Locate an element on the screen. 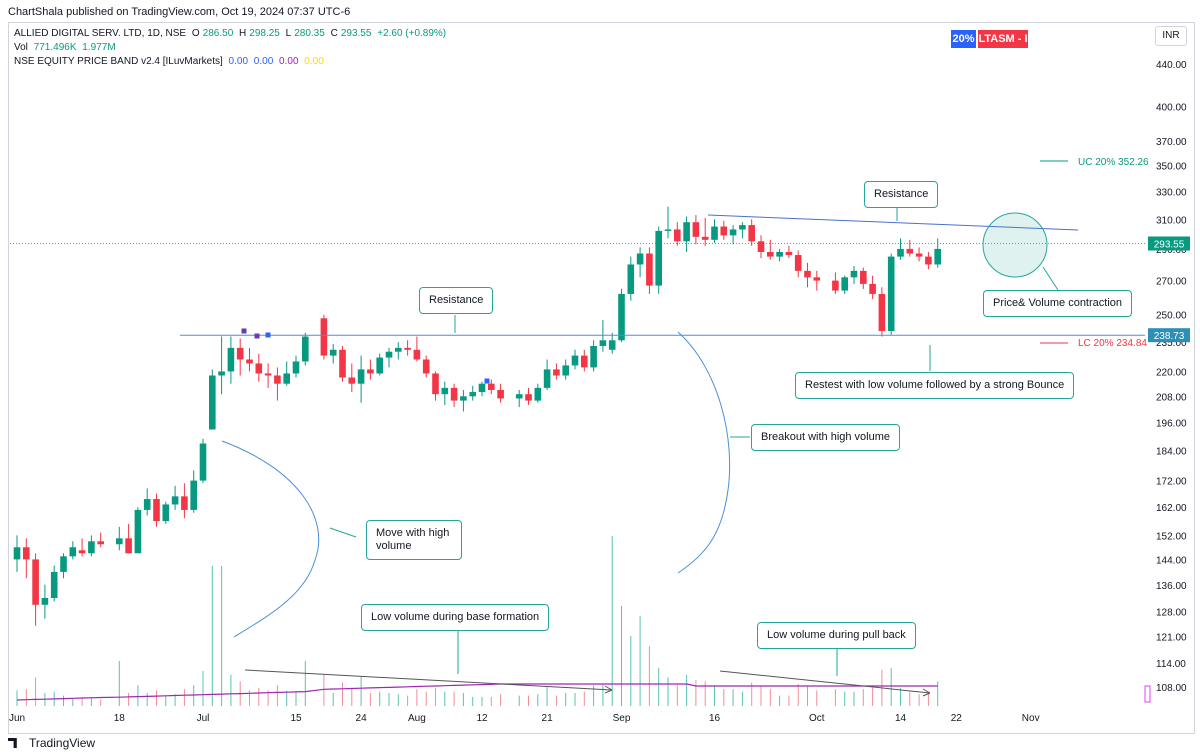 The height and width of the screenshot is (755, 1200). y-tick-label: 330.00 is located at coordinates (1171, 193).